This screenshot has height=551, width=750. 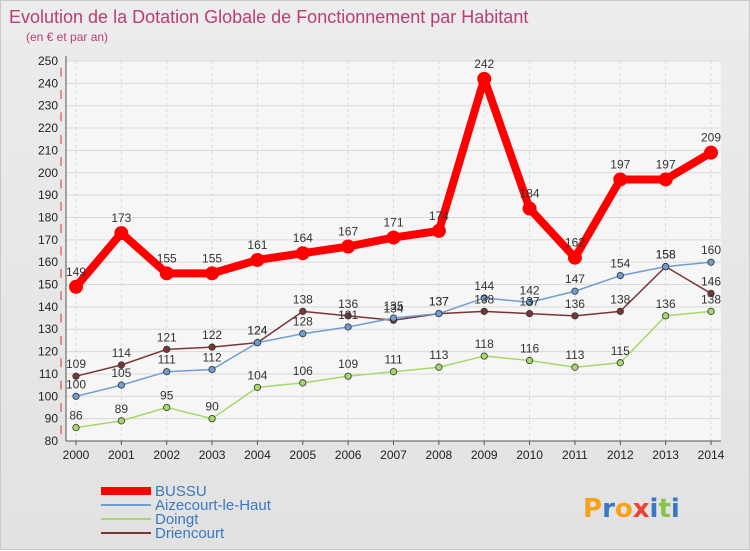 What do you see at coordinates (711, 138) in the screenshot?
I see `data-label: 209` at bounding box center [711, 138].